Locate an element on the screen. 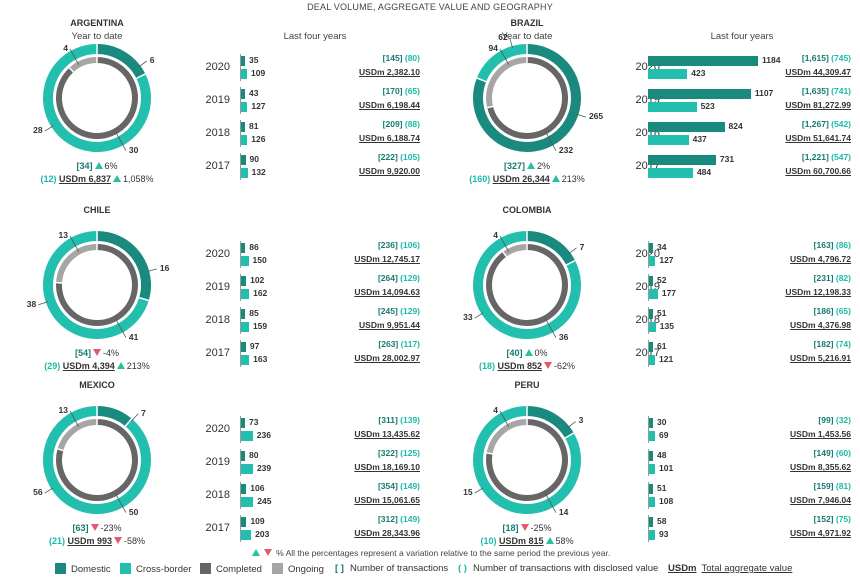 This screenshot has height=578, width=860. disclosed-transactions: (139) is located at coordinates (410, 420).